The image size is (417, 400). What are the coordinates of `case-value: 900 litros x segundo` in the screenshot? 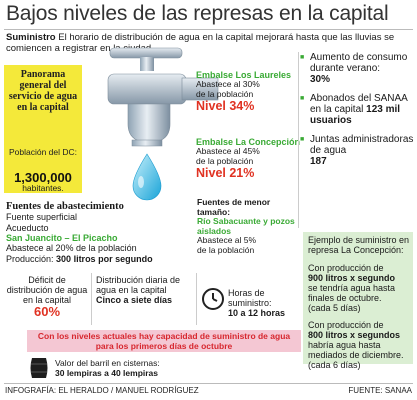 It's located at (352, 278).